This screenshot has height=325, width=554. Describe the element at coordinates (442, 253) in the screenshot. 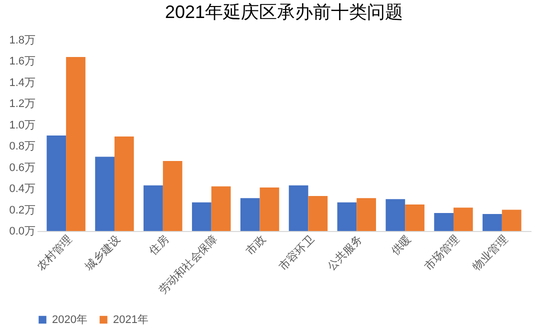

I see `x-tick-label: 市场管理` at that location.